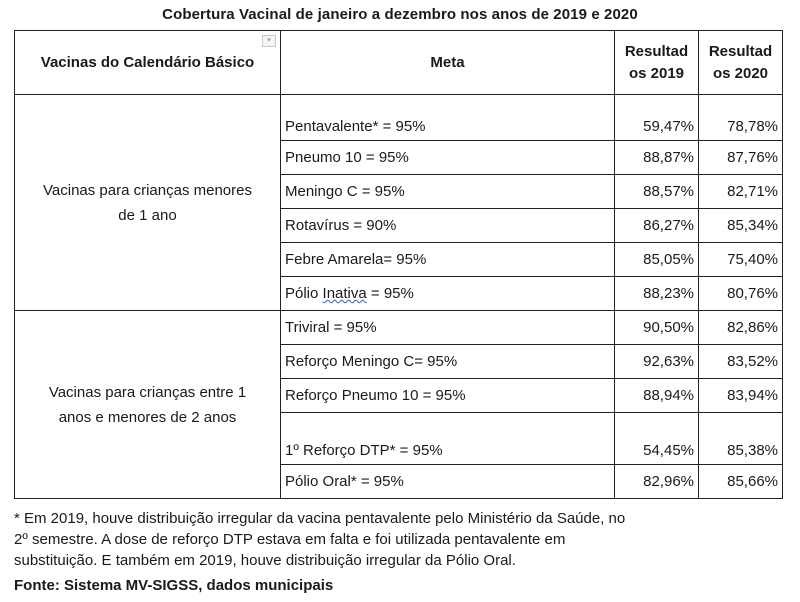  I want to click on table-row: Pneumo 10 = 95% 88,87% 87,76%, so click(399, 157).